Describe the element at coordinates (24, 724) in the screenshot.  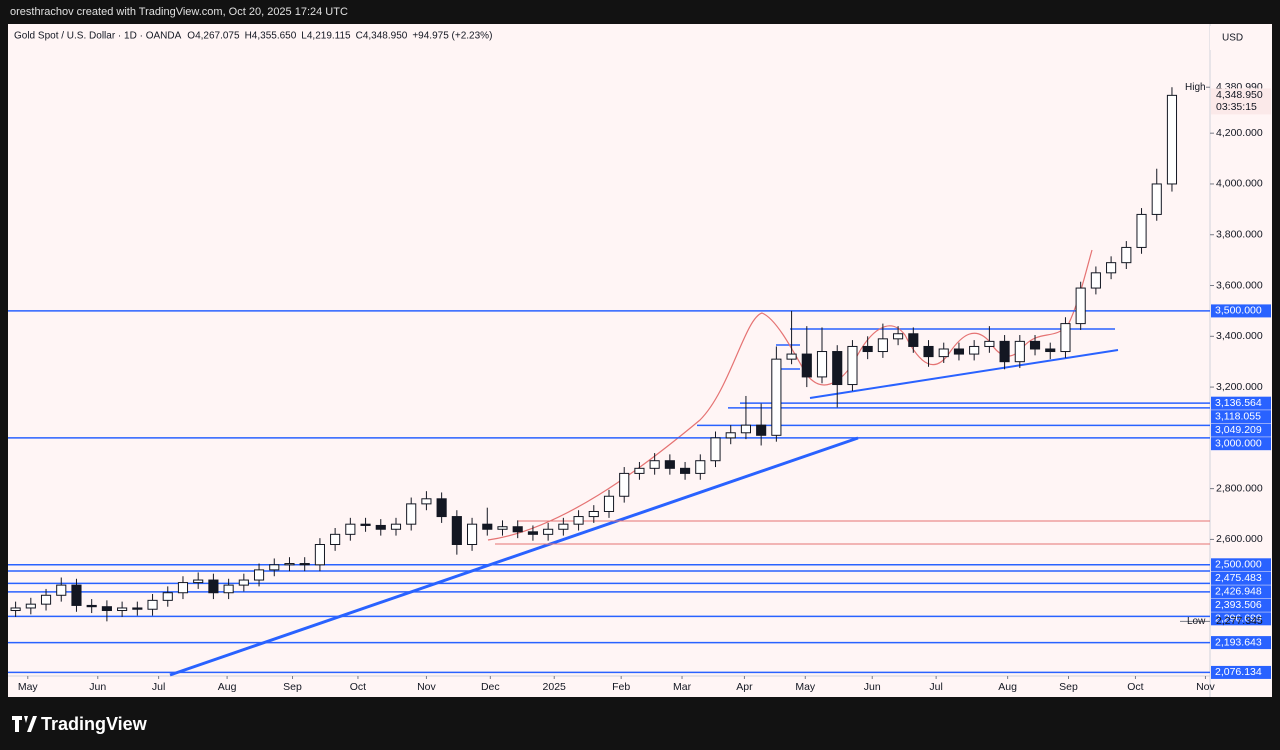
I see `brand-logo` at that location.